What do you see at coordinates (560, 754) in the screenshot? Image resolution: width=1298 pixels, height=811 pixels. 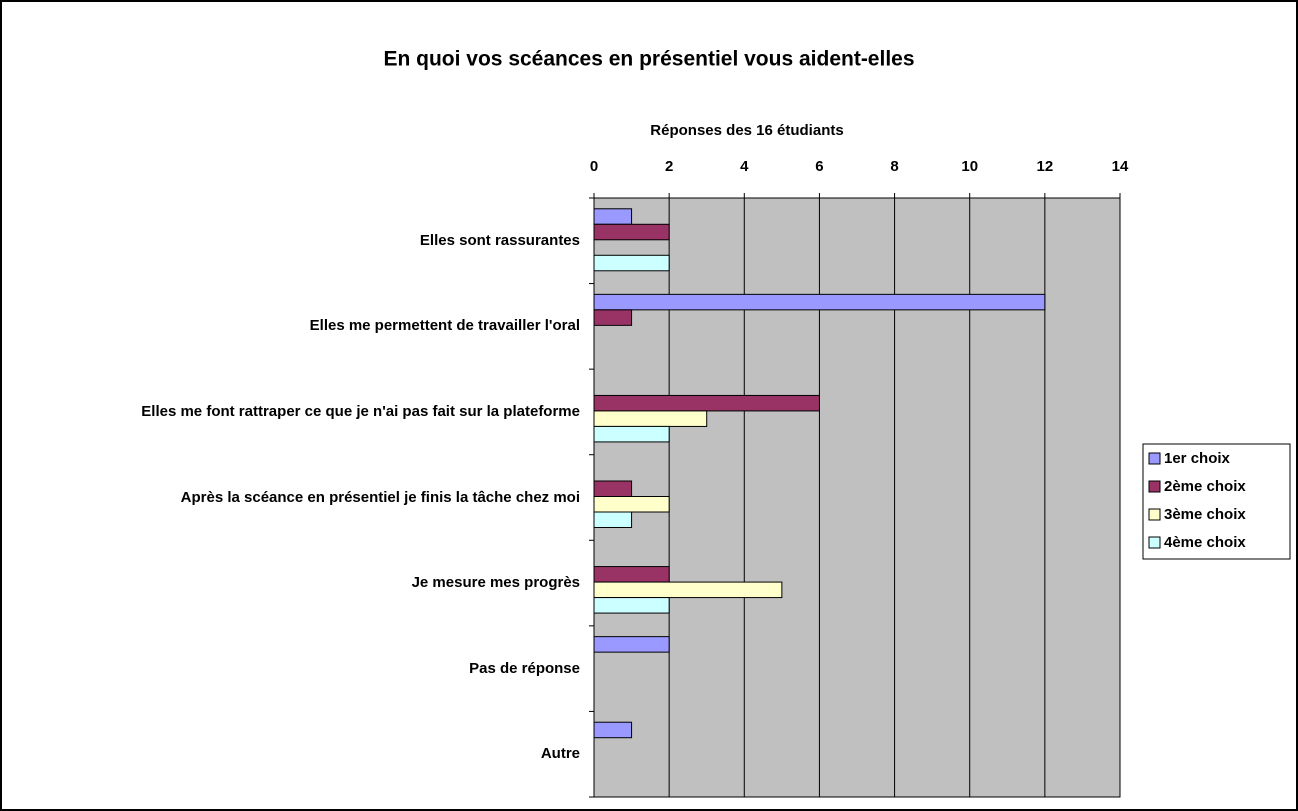 I see `category-label: Autre` at bounding box center [560, 754].